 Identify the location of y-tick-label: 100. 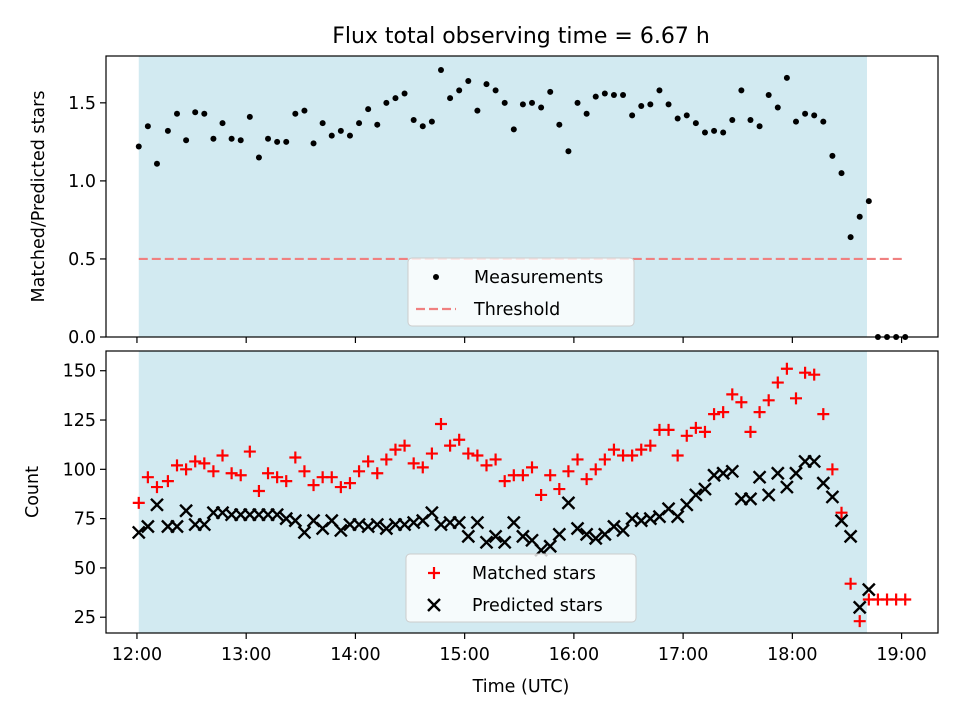
(79, 470).